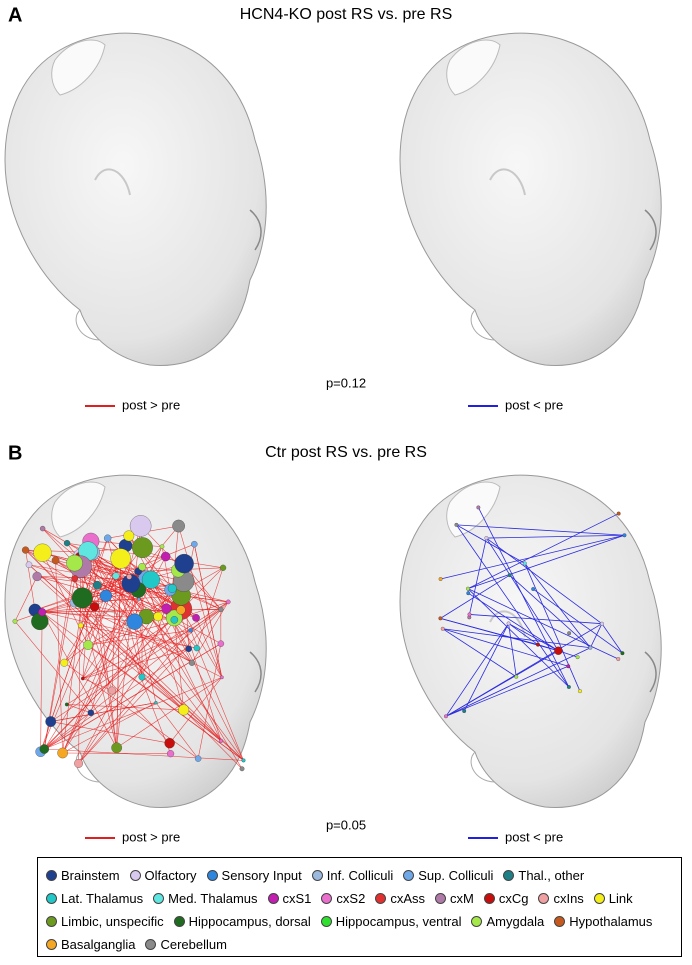  I want to click on p-value: p=0.12, so click(346, 382).